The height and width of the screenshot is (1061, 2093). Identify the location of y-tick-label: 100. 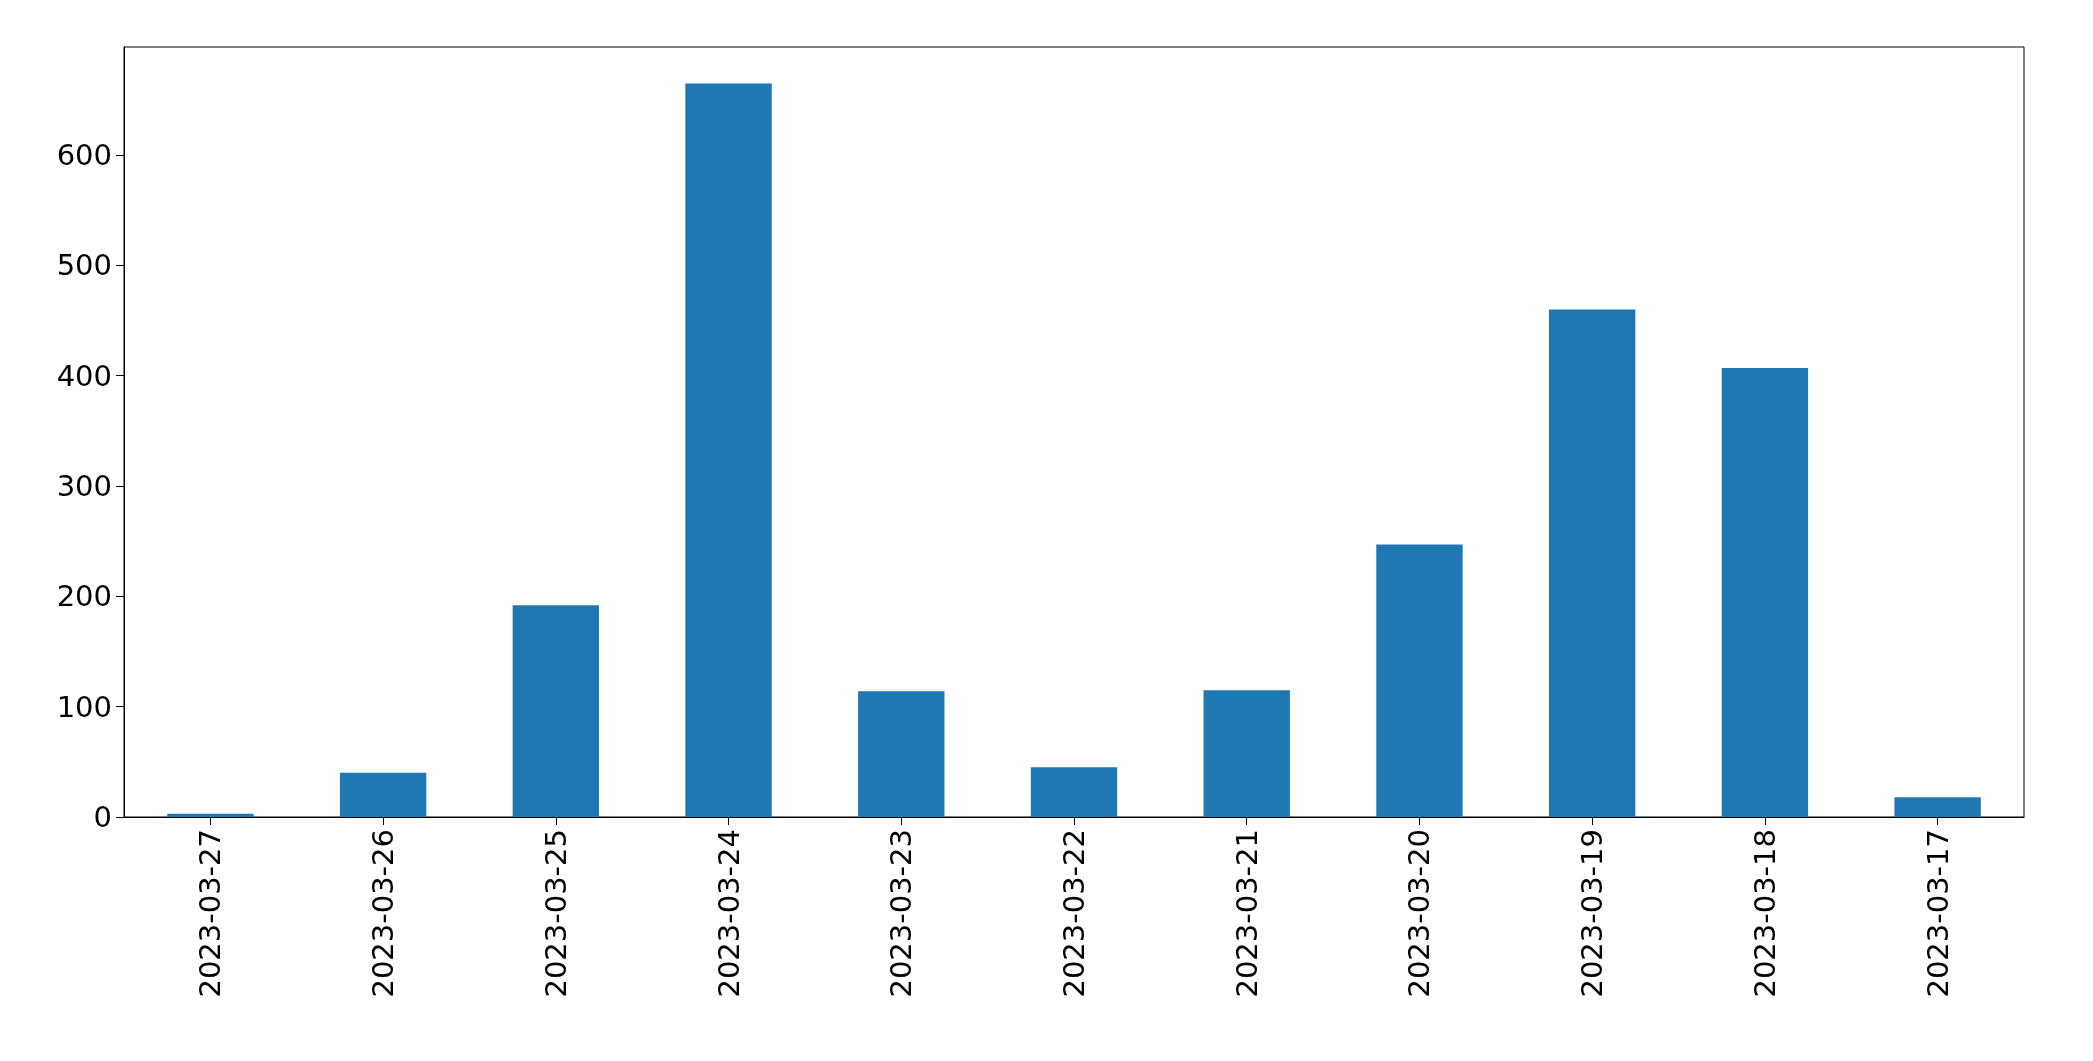
(84, 706).